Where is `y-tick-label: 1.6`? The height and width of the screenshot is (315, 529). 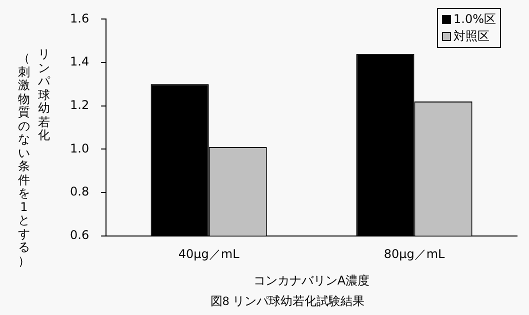
y-tick-label: 1.6 is located at coordinates (80, 18).